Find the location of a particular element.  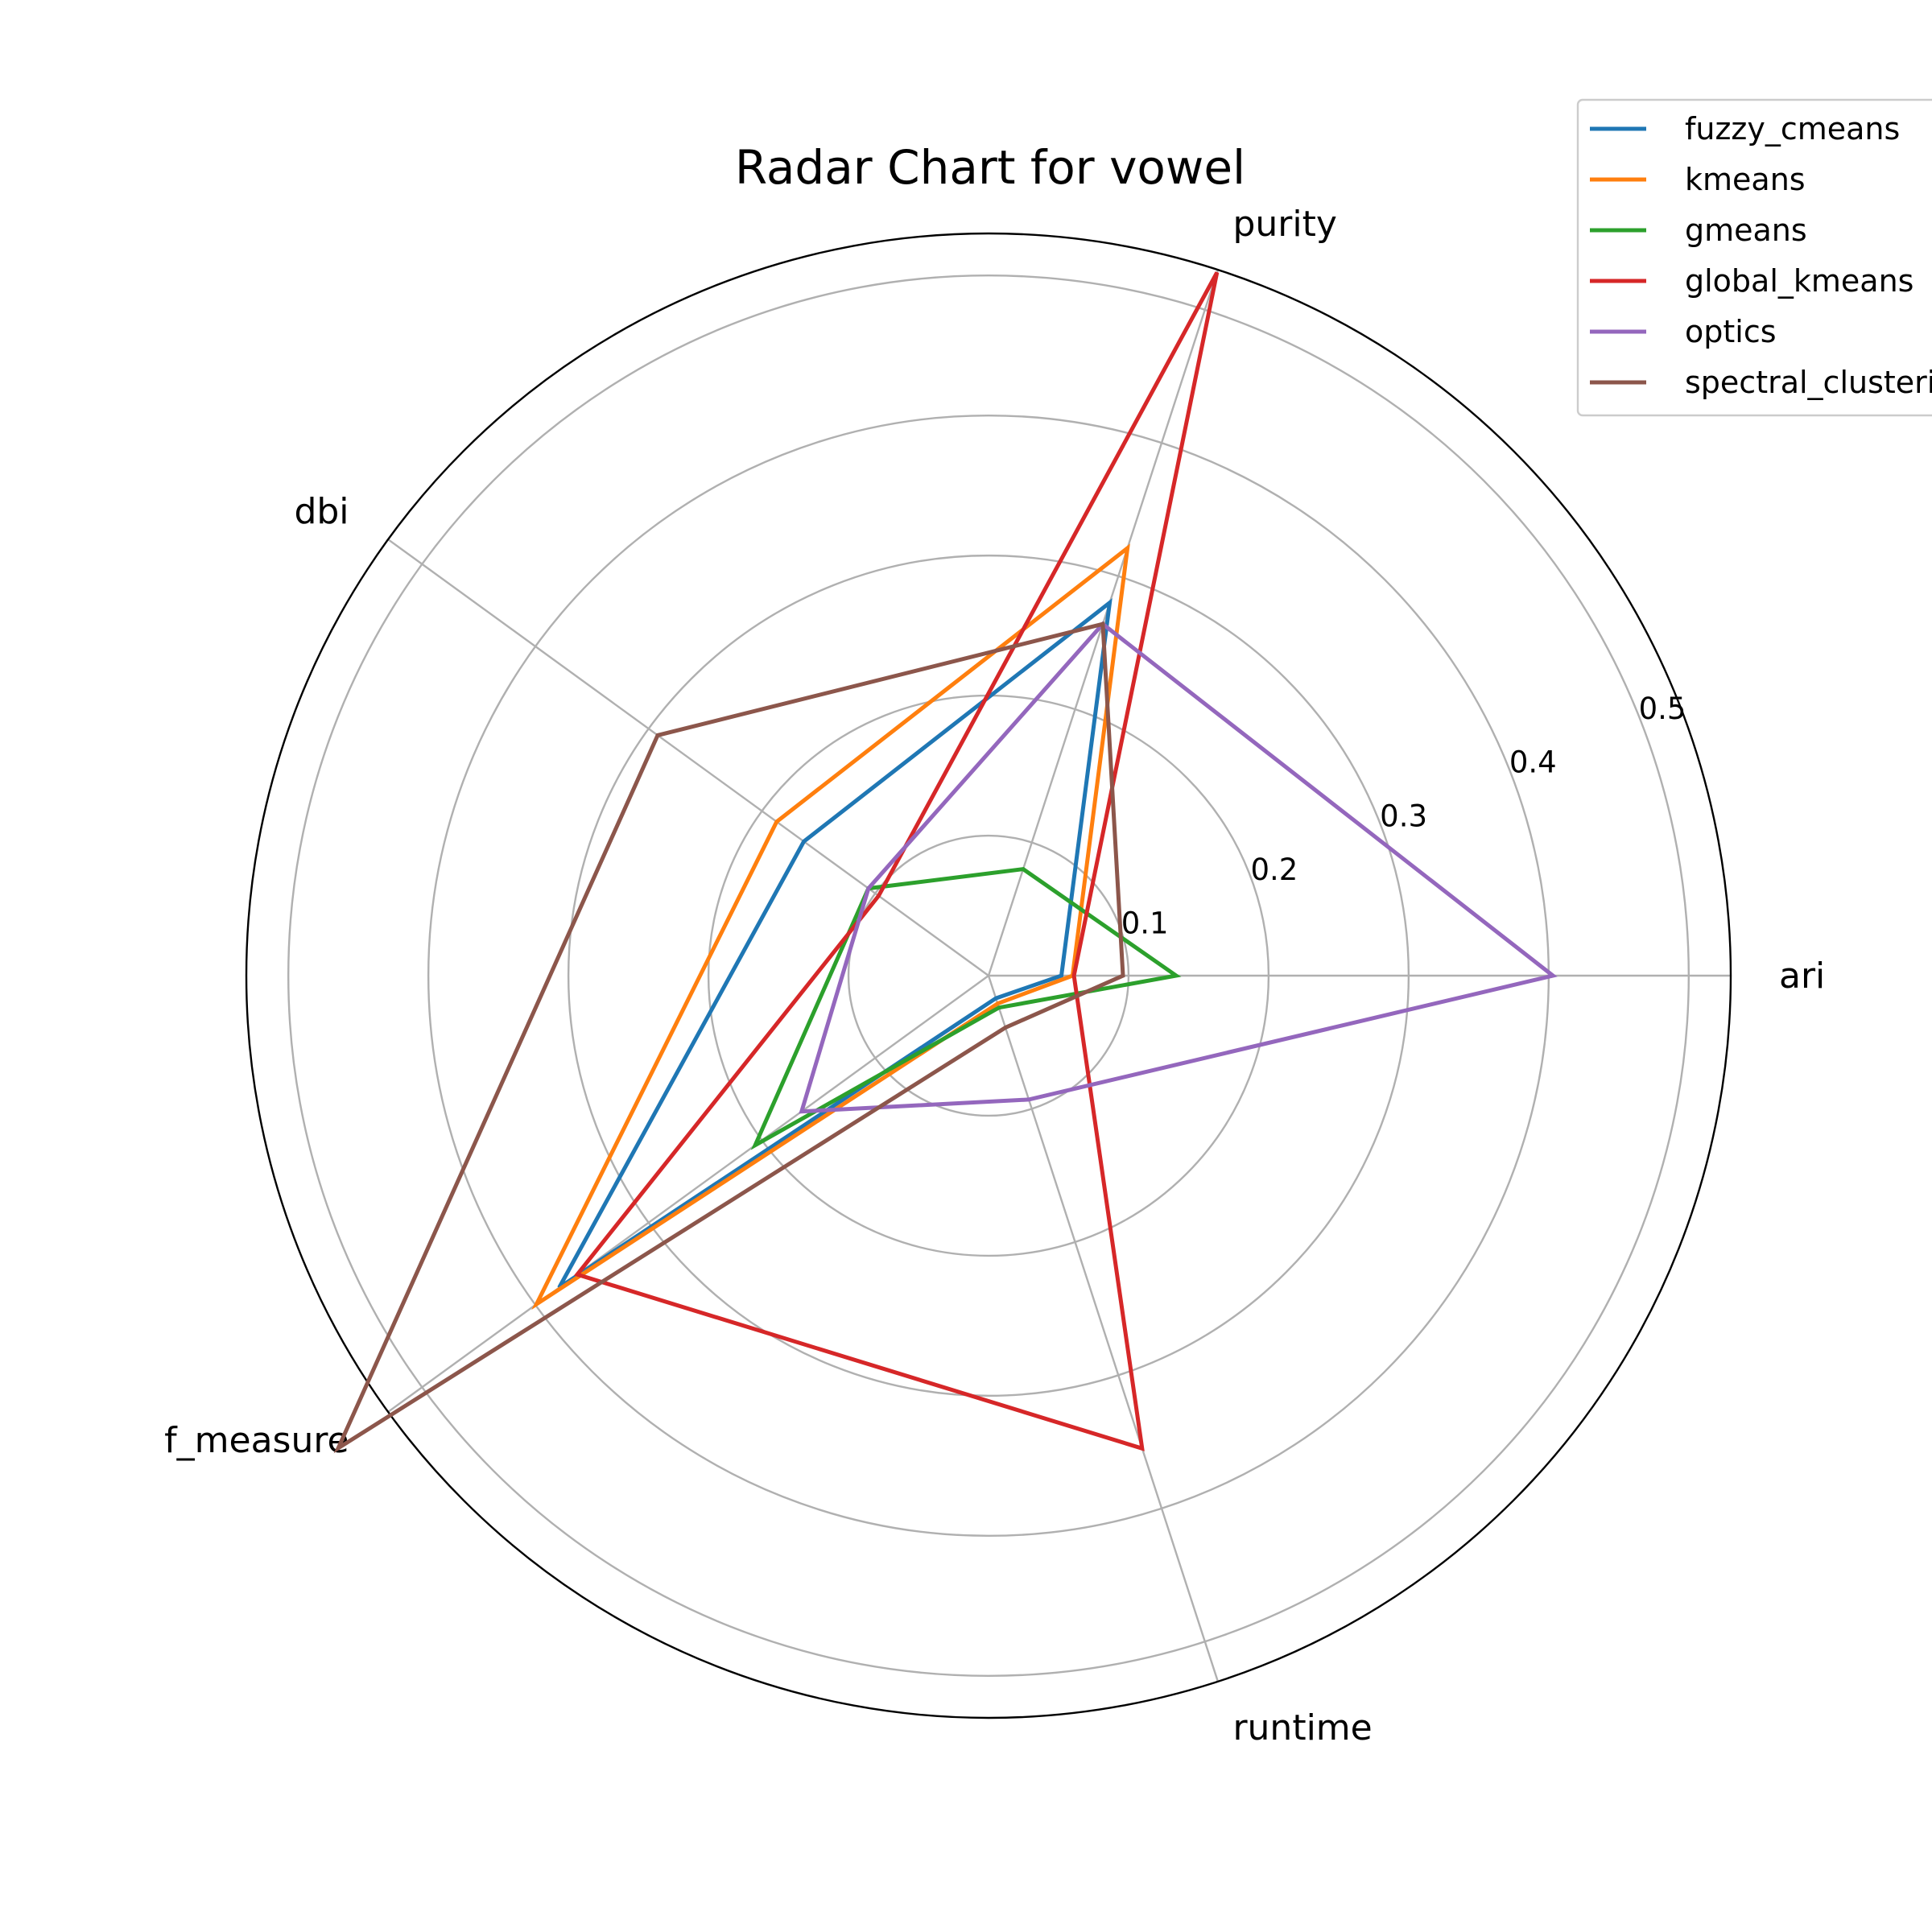

series-line-optics is located at coordinates (1178, 867).